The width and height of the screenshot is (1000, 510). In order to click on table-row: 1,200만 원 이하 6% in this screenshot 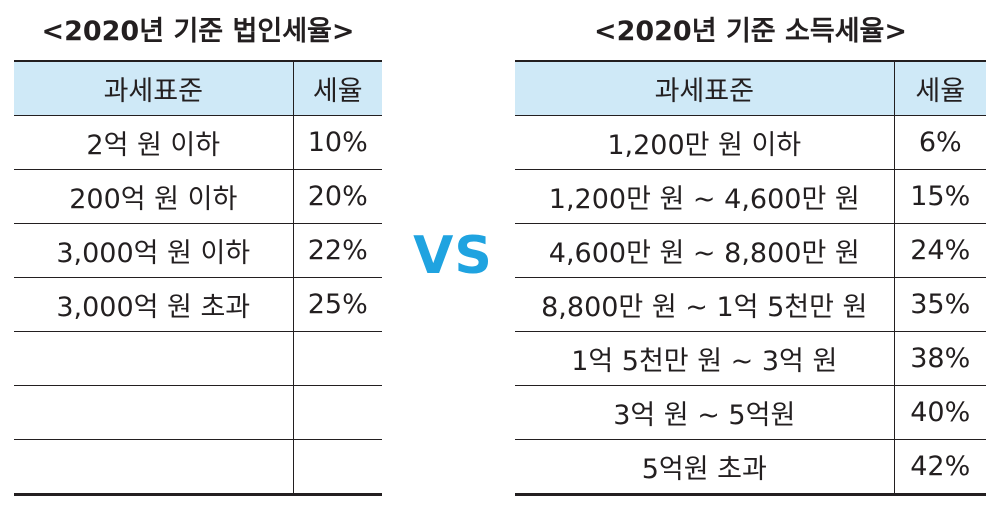, I will do `click(750, 142)`.